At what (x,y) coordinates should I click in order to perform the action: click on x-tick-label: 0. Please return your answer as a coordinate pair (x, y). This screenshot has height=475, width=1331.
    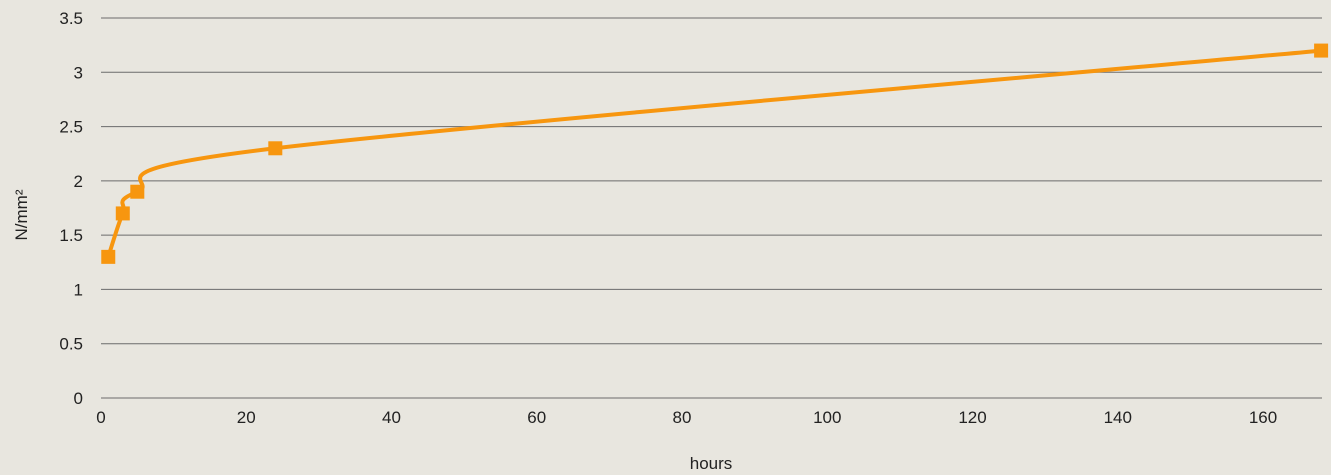
    Looking at the image, I should click on (100, 417).